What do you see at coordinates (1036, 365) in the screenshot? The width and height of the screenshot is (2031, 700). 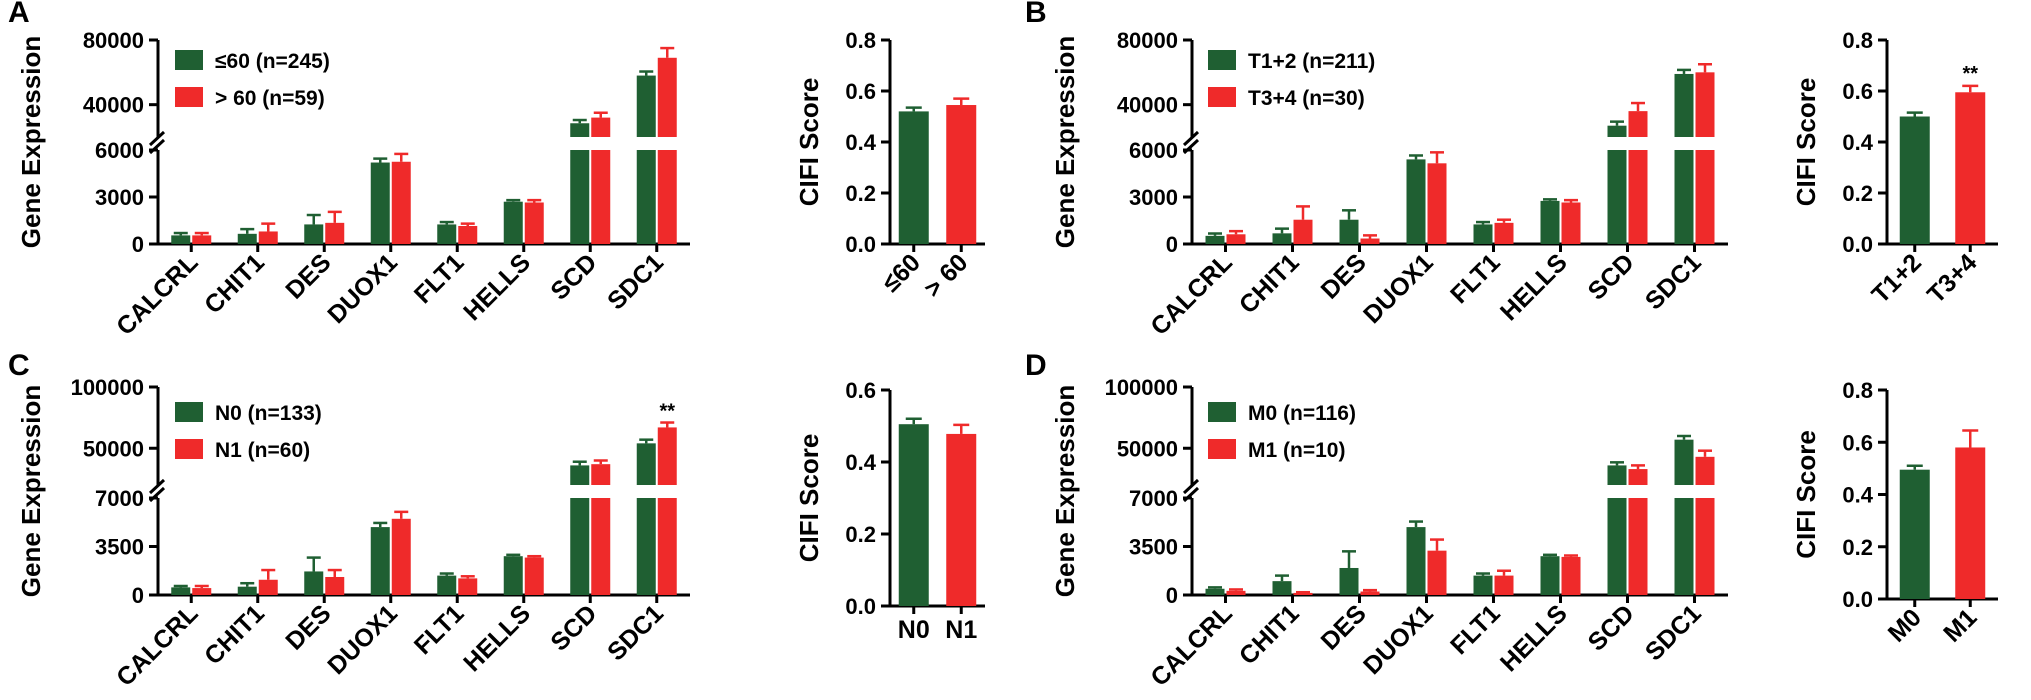 I see `panel-label: D` at bounding box center [1036, 365].